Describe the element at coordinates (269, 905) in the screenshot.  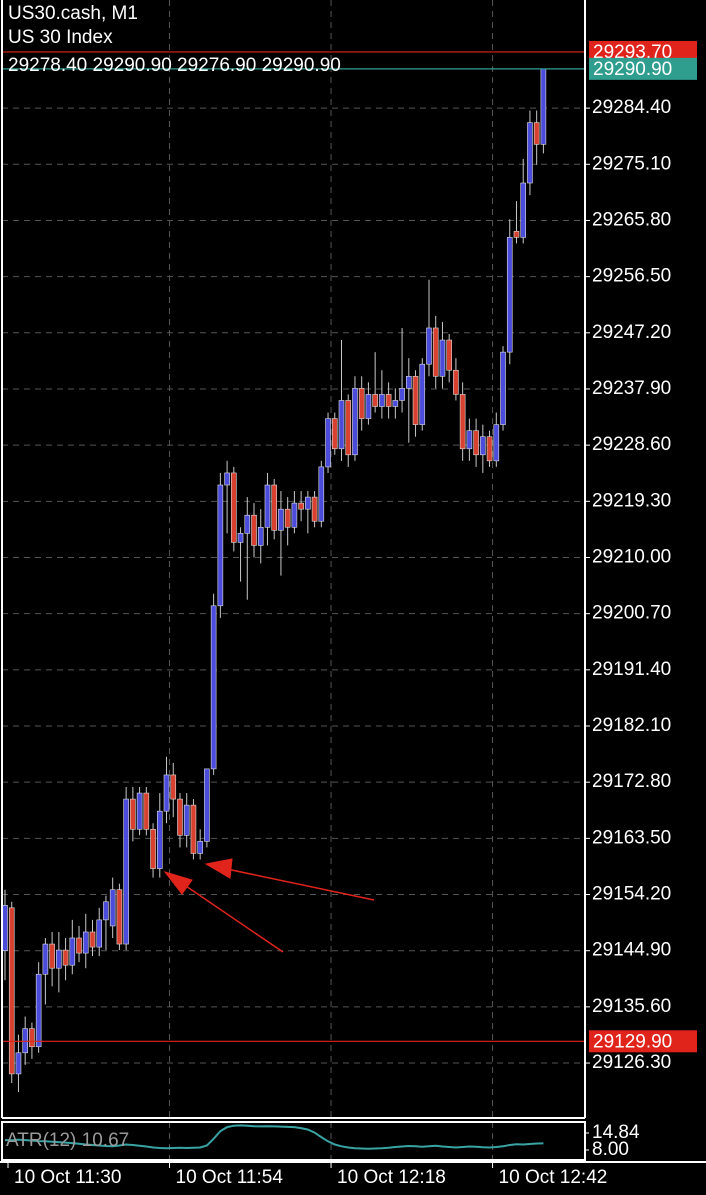
I see `arrows` at that location.